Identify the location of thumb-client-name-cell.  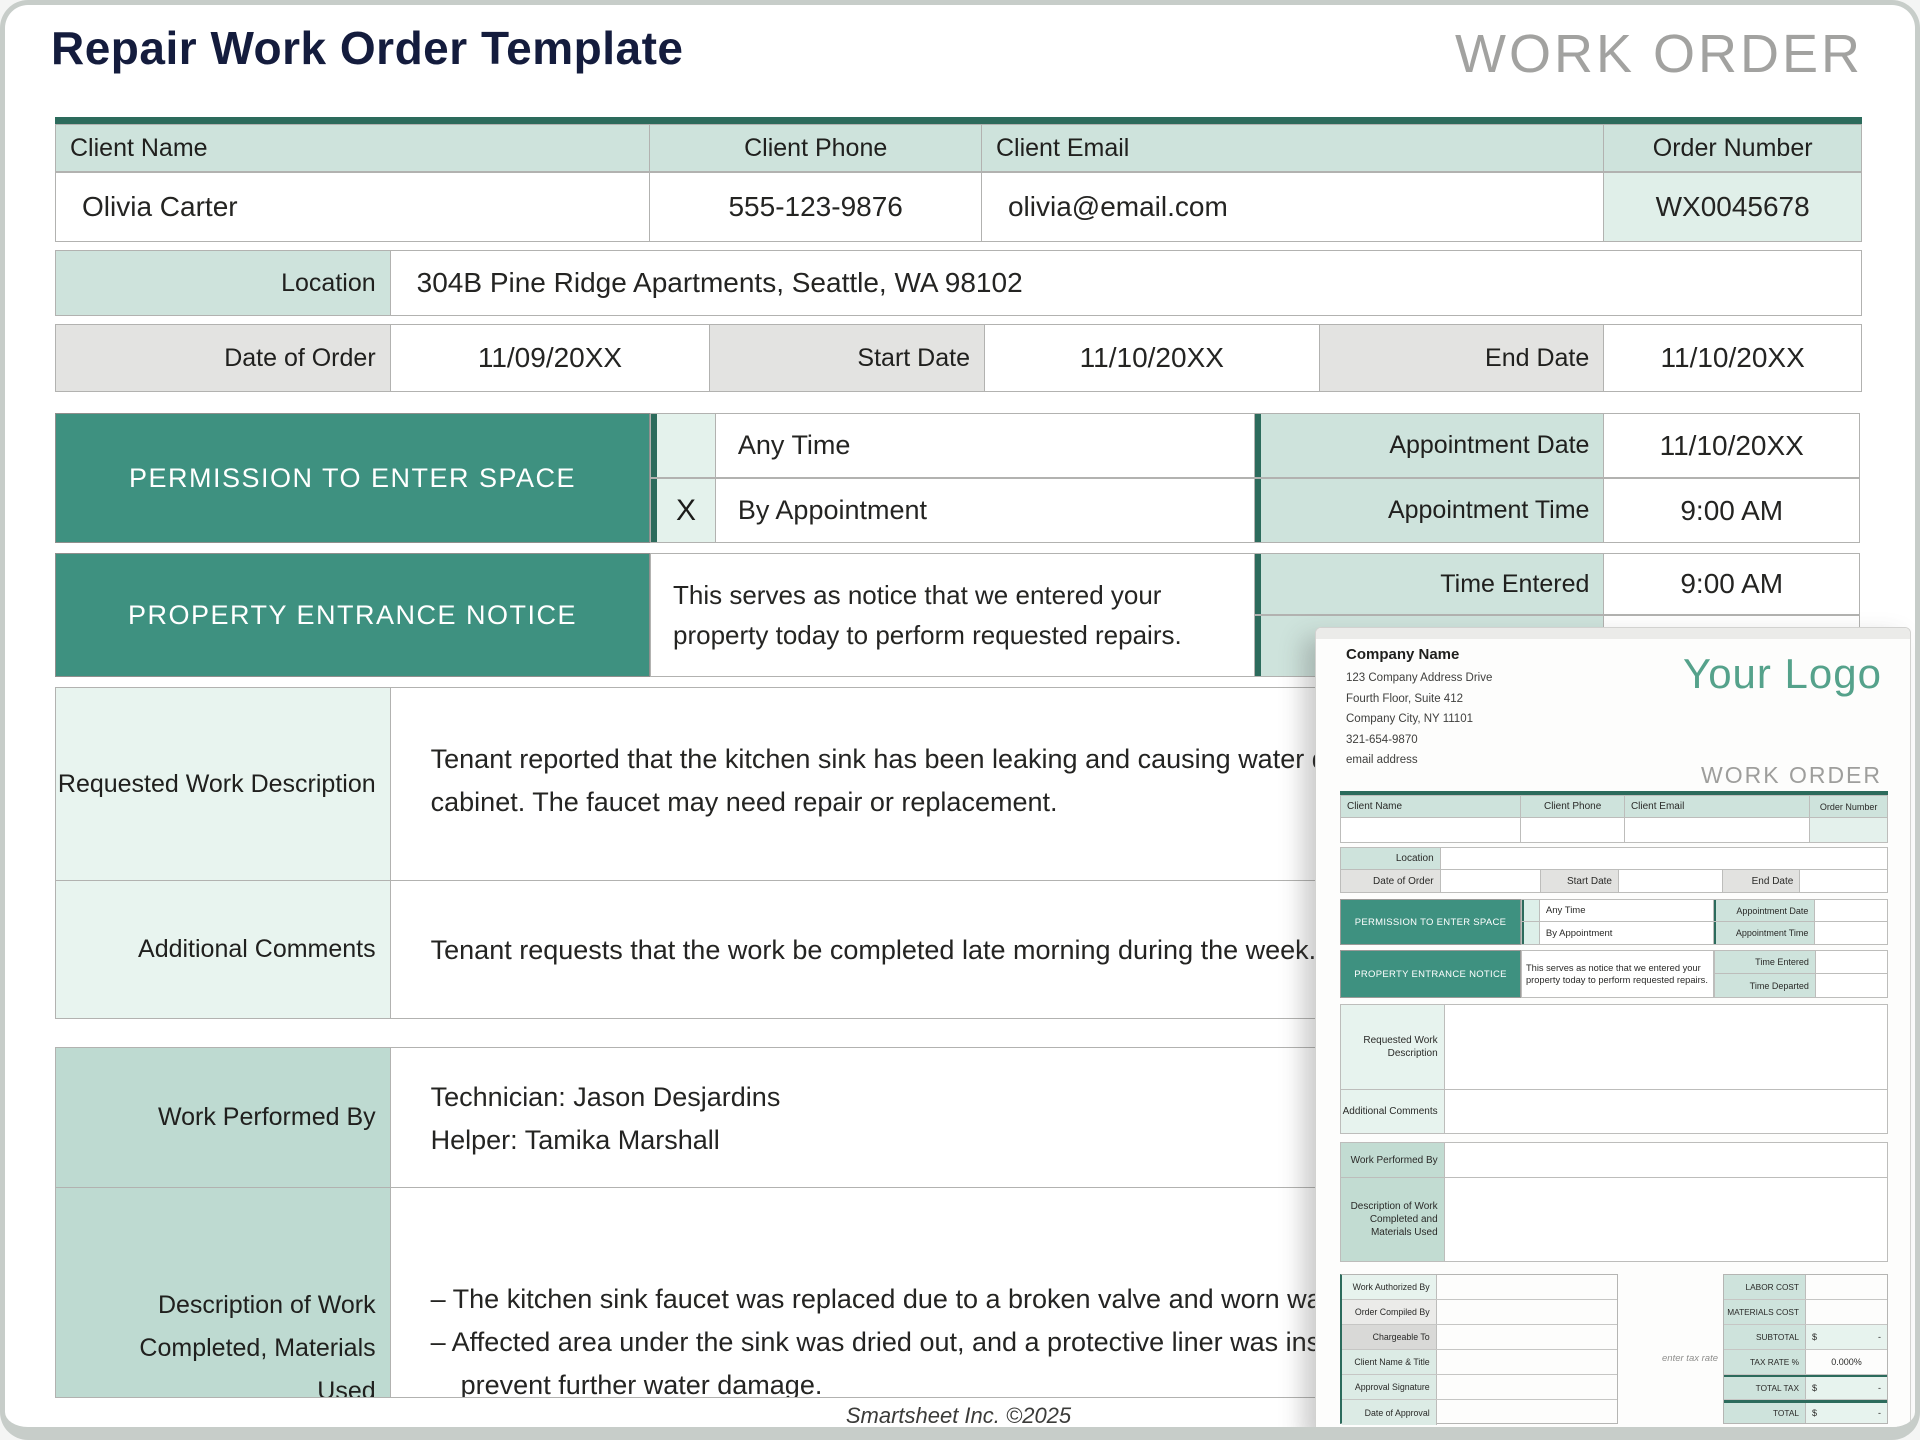
(1431, 830).